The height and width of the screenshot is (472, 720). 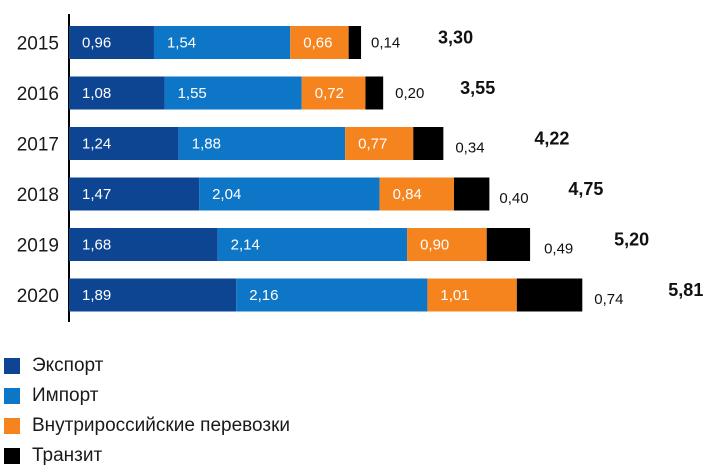 I want to click on bar-value-label: 1,55, so click(x=192, y=93).